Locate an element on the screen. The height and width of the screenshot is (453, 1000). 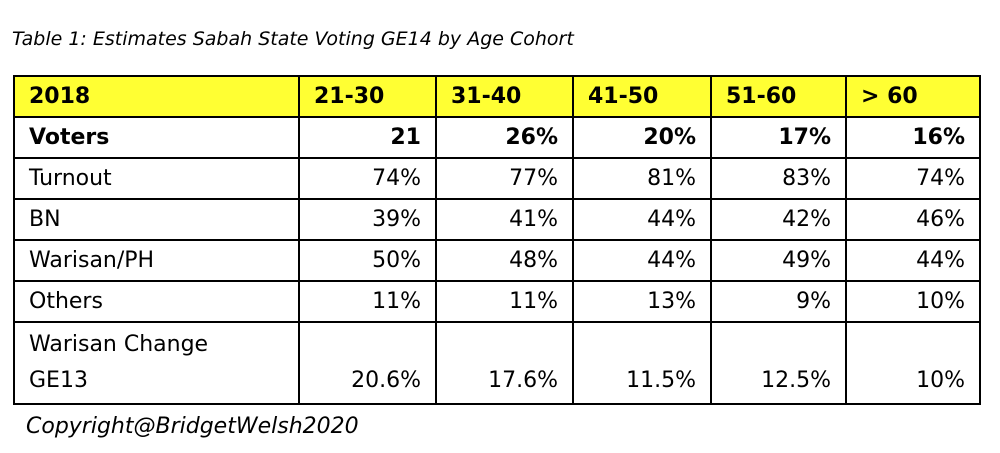
data-cell: 39% is located at coordinates (367, 219).